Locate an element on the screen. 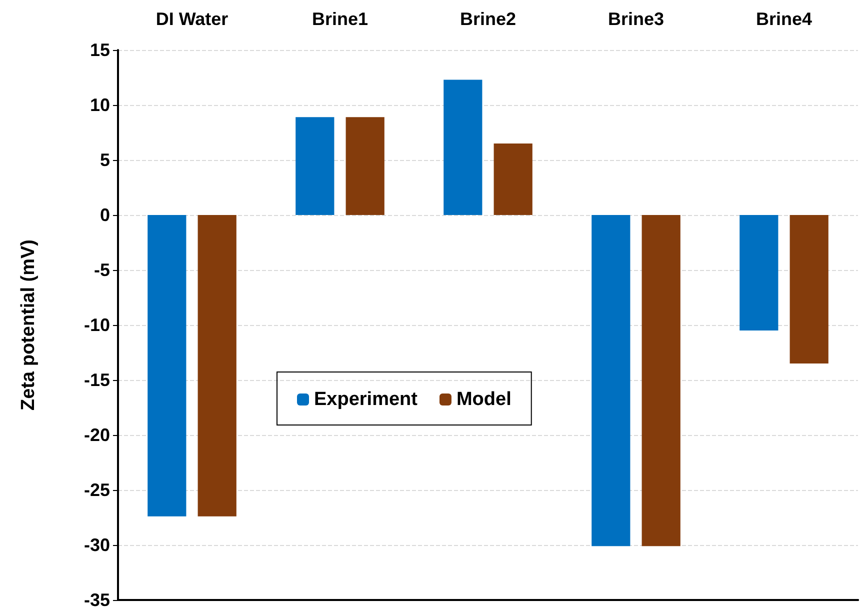  x-tick-label: DI Water is located at coordinates (192, 19).